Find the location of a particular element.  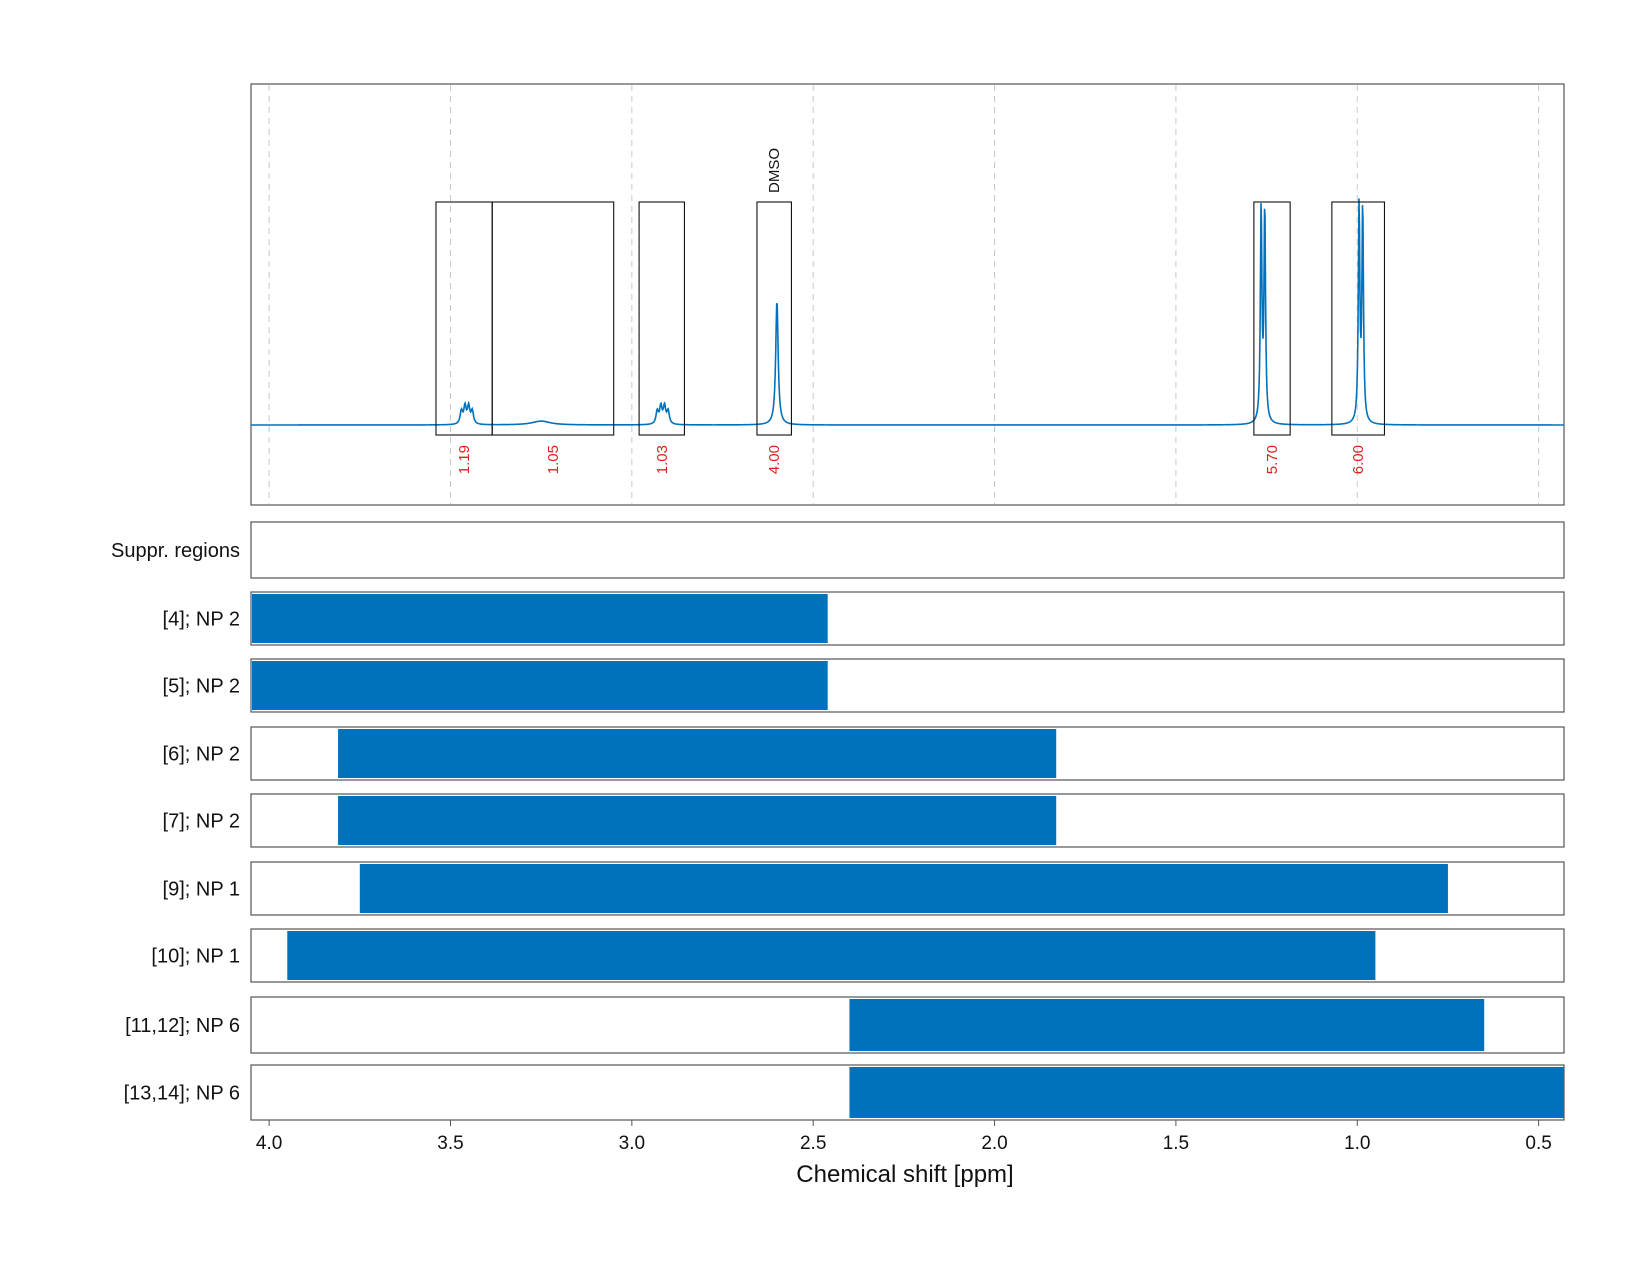

x-tick-label-0: 4.0 is located at coordinates (269, 1143).